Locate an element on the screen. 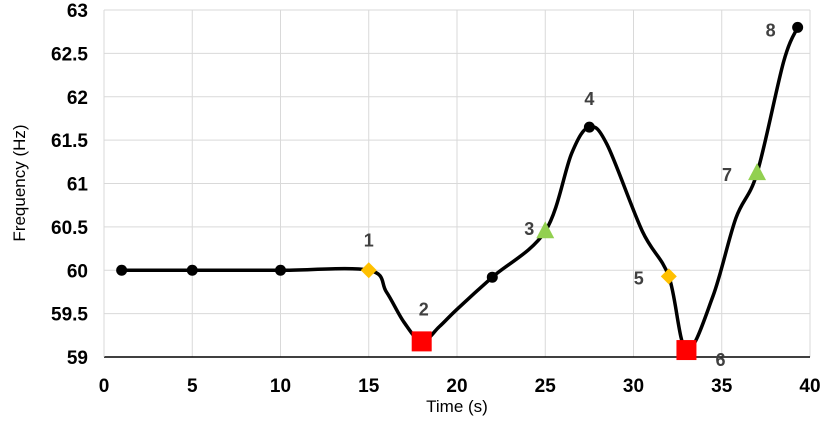 The image size is (830, 432). x-axis-title: Time (s) is located at coordinates (457, 406).